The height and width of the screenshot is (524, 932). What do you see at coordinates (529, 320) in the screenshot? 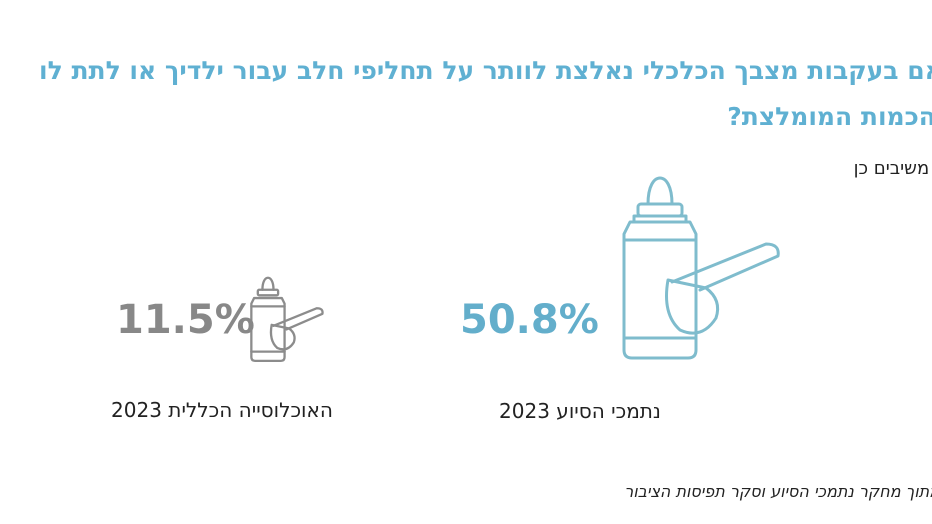
I see `stat-value: 50.8%` at bounding box center [529, 320].